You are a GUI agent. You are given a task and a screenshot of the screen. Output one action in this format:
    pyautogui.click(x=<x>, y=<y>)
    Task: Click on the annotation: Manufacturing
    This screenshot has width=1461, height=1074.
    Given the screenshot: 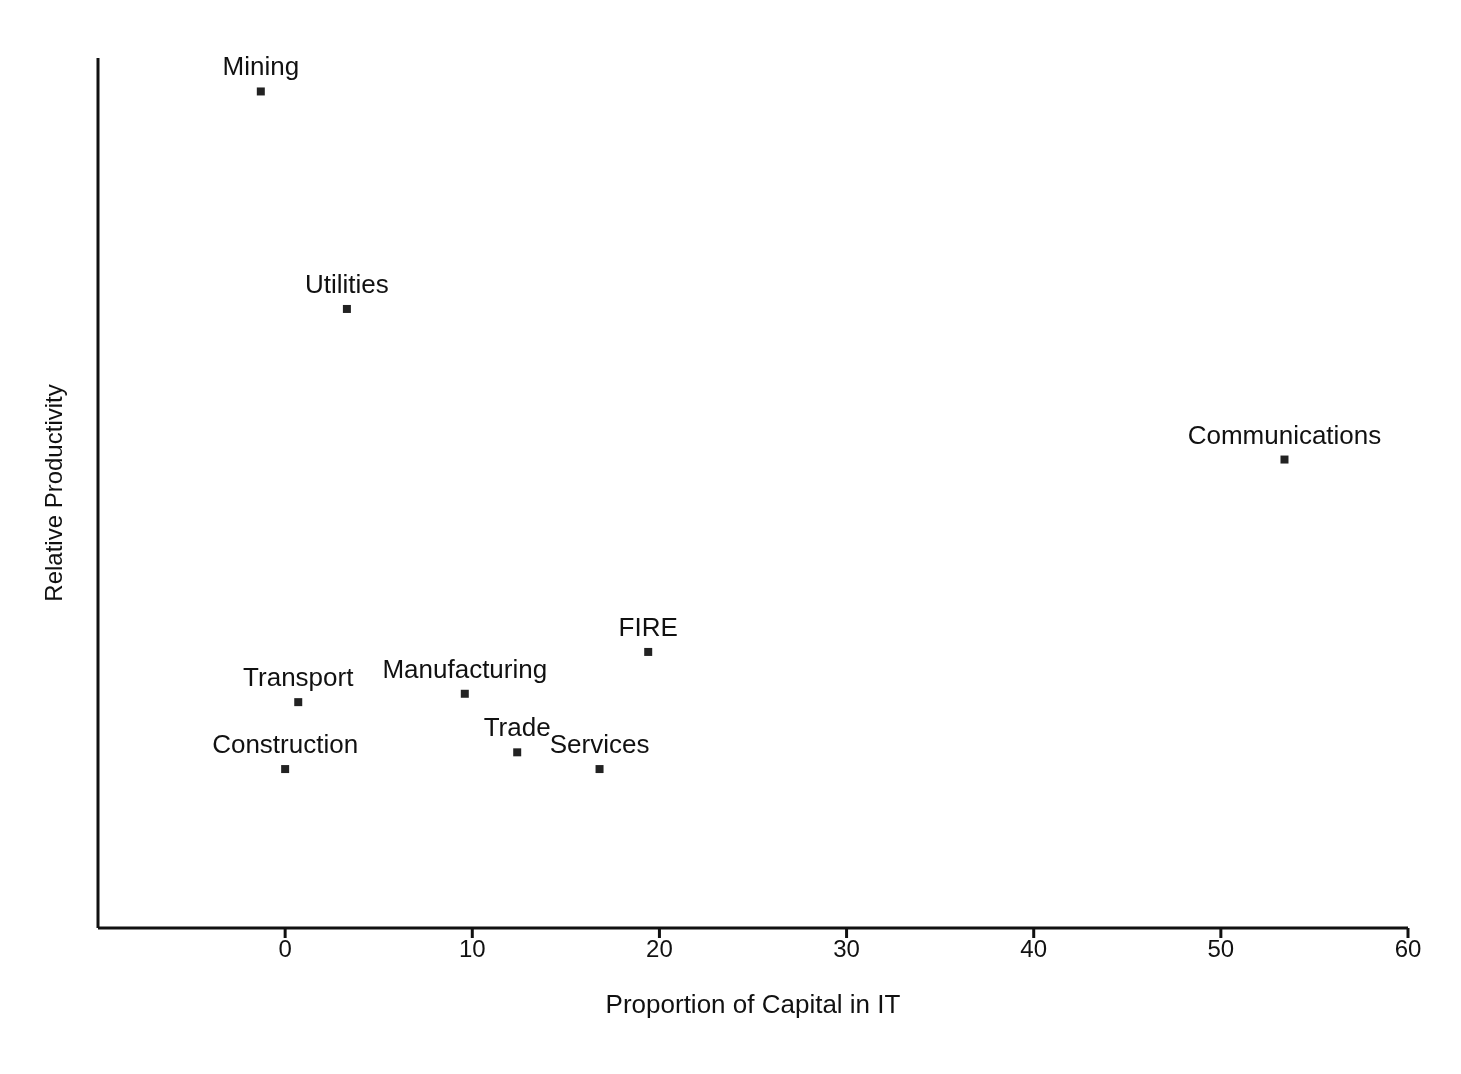 What is the action you would take?
    pyautogui.click(x=465, y=668)
    